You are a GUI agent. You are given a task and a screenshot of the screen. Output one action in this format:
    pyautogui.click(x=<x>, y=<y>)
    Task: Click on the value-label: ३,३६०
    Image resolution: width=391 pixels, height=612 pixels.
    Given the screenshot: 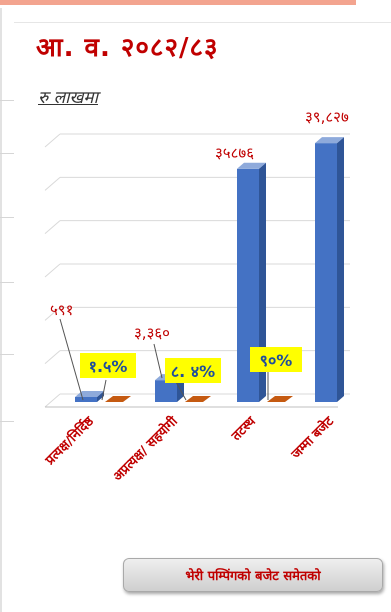 What is the action you would take?
    pyautogui.click(x=152, y=333)
    